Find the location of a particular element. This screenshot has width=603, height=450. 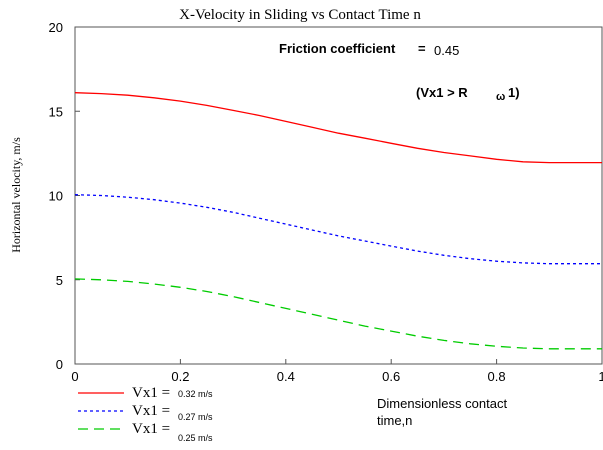

y-tick-label: 5 is located at coordinates (59, 280).